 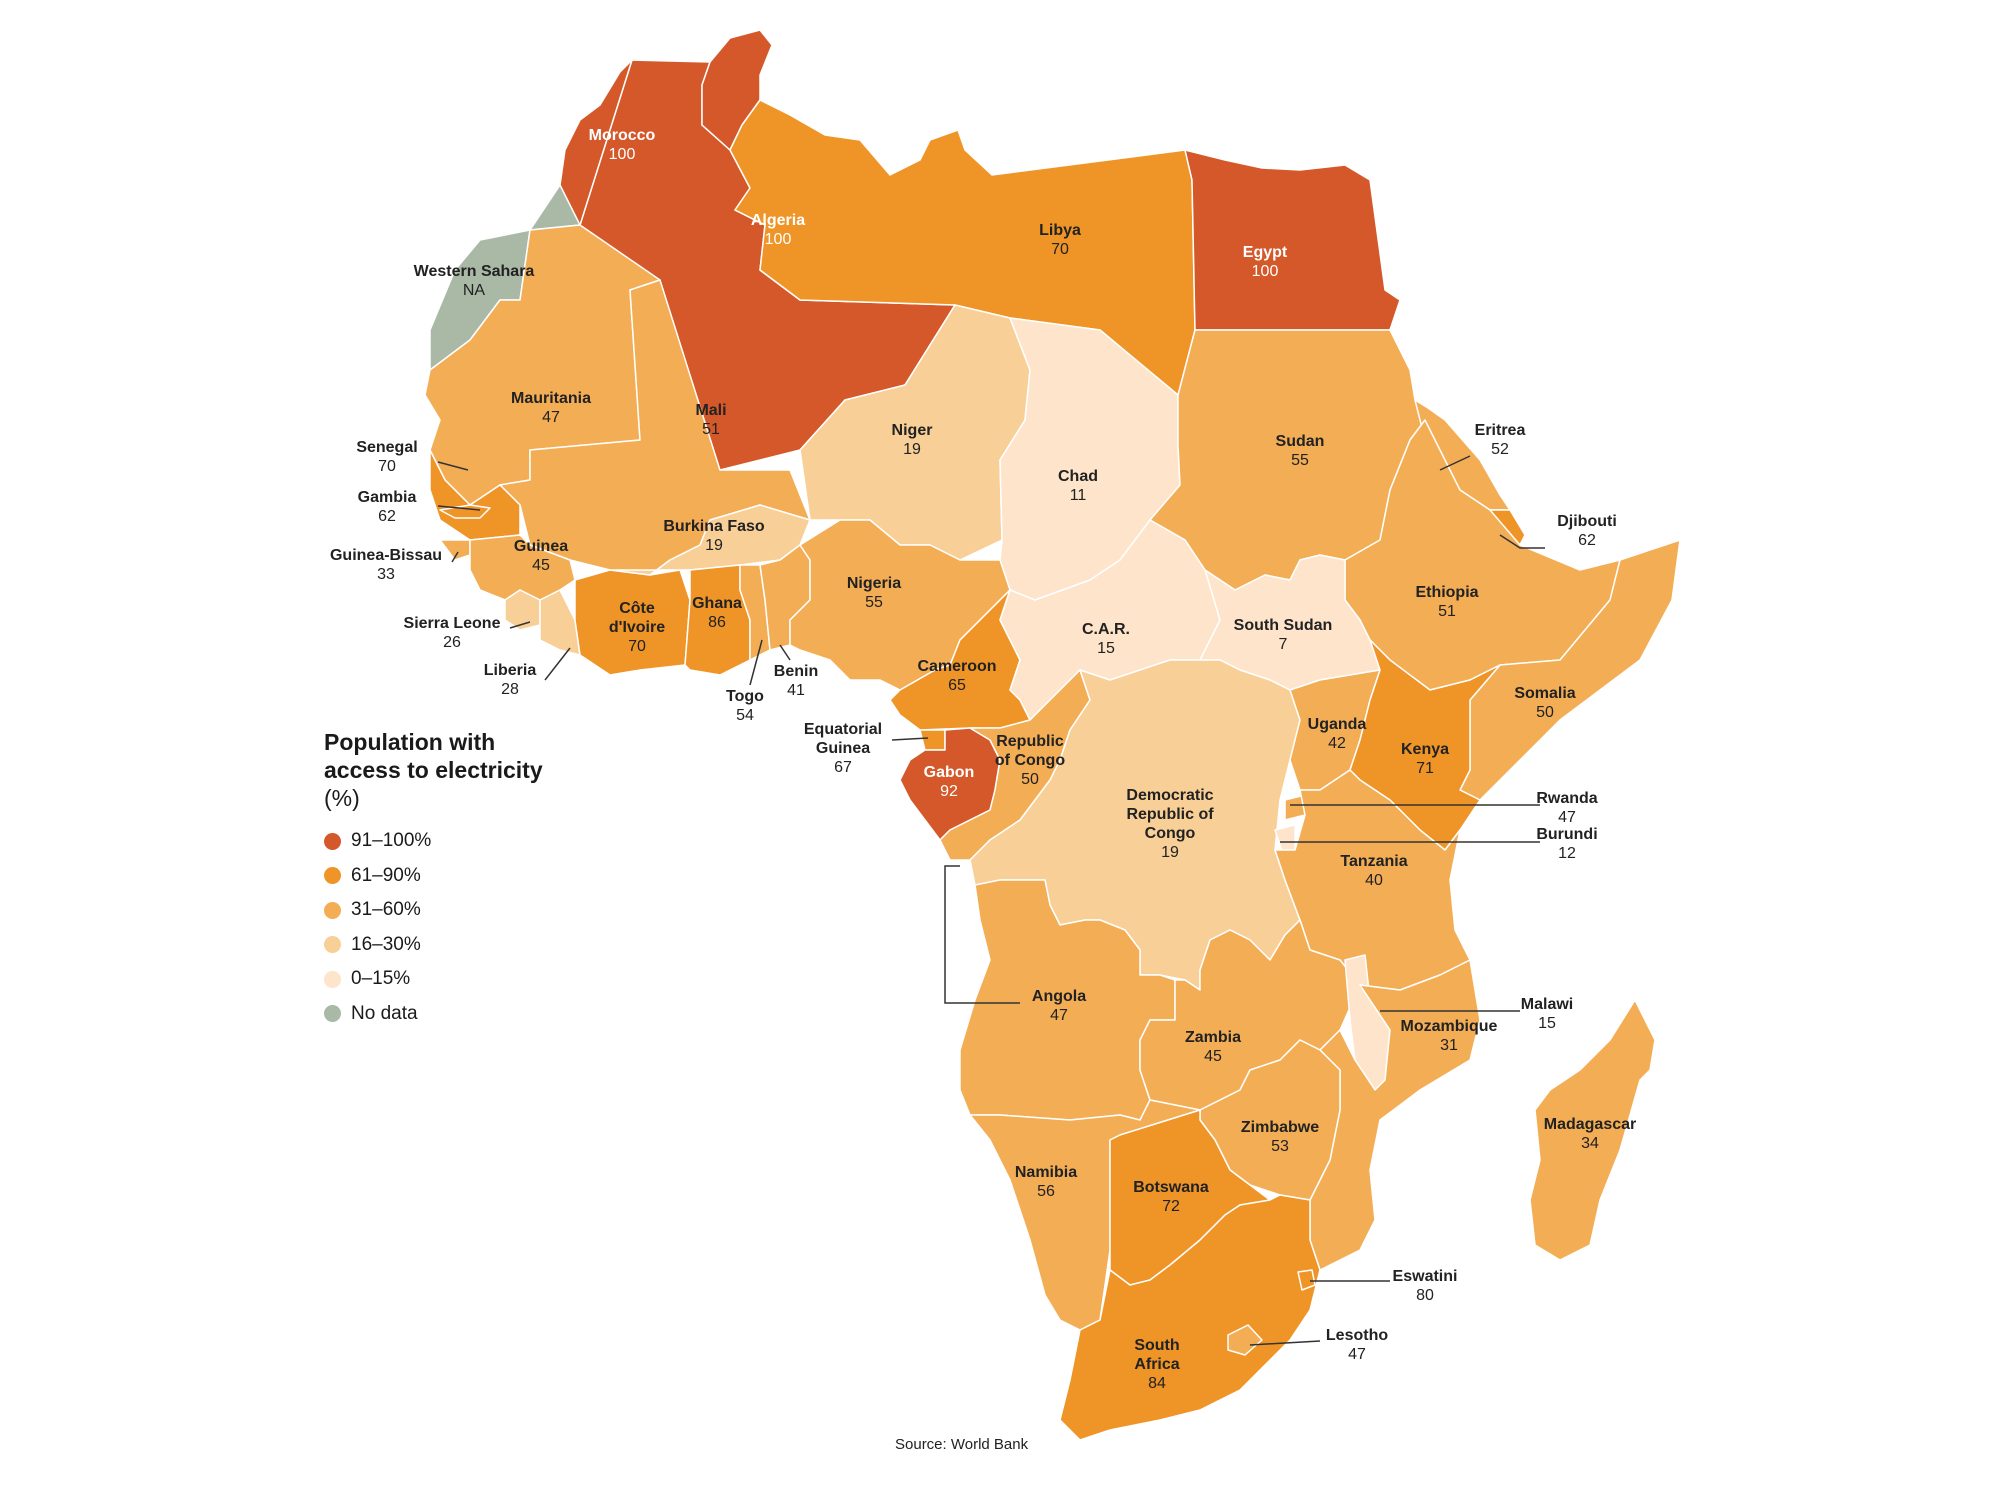 I want to click on country-name: Zambia, so click(x=1213, y=1037).